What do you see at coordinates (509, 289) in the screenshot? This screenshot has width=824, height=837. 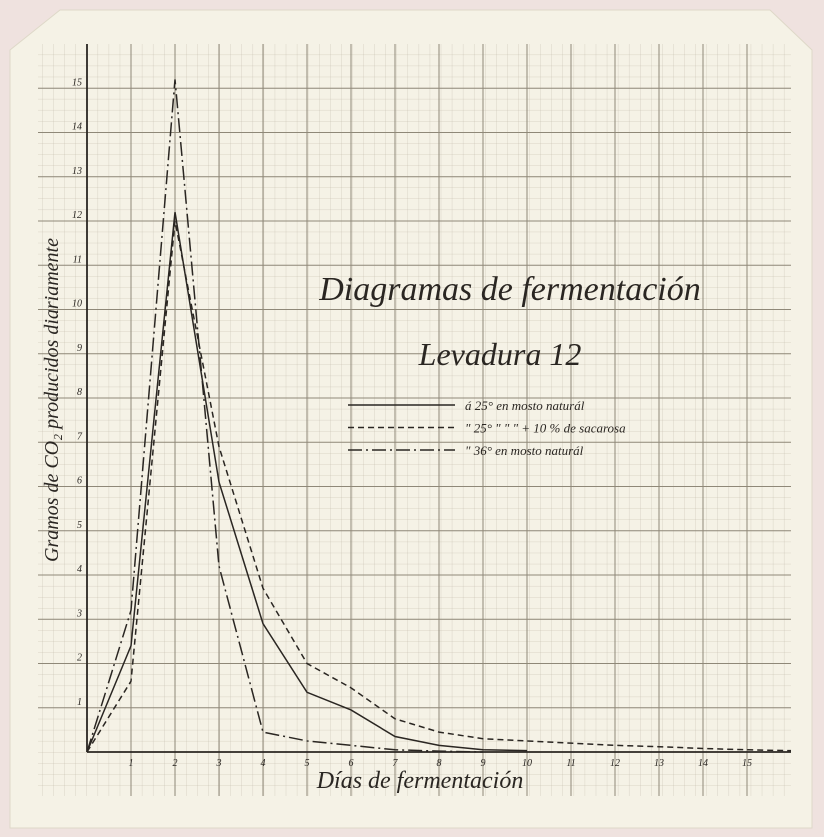 I see `chart-title: Diagramas de fermentación` at bounding box center [509, 289].